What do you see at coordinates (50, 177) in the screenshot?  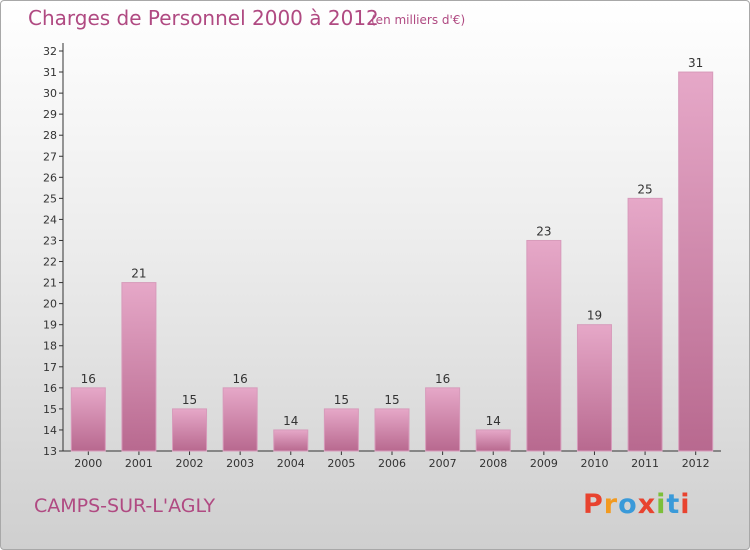 I see `y-tick-label: 26` at bounding box center [50, 177].